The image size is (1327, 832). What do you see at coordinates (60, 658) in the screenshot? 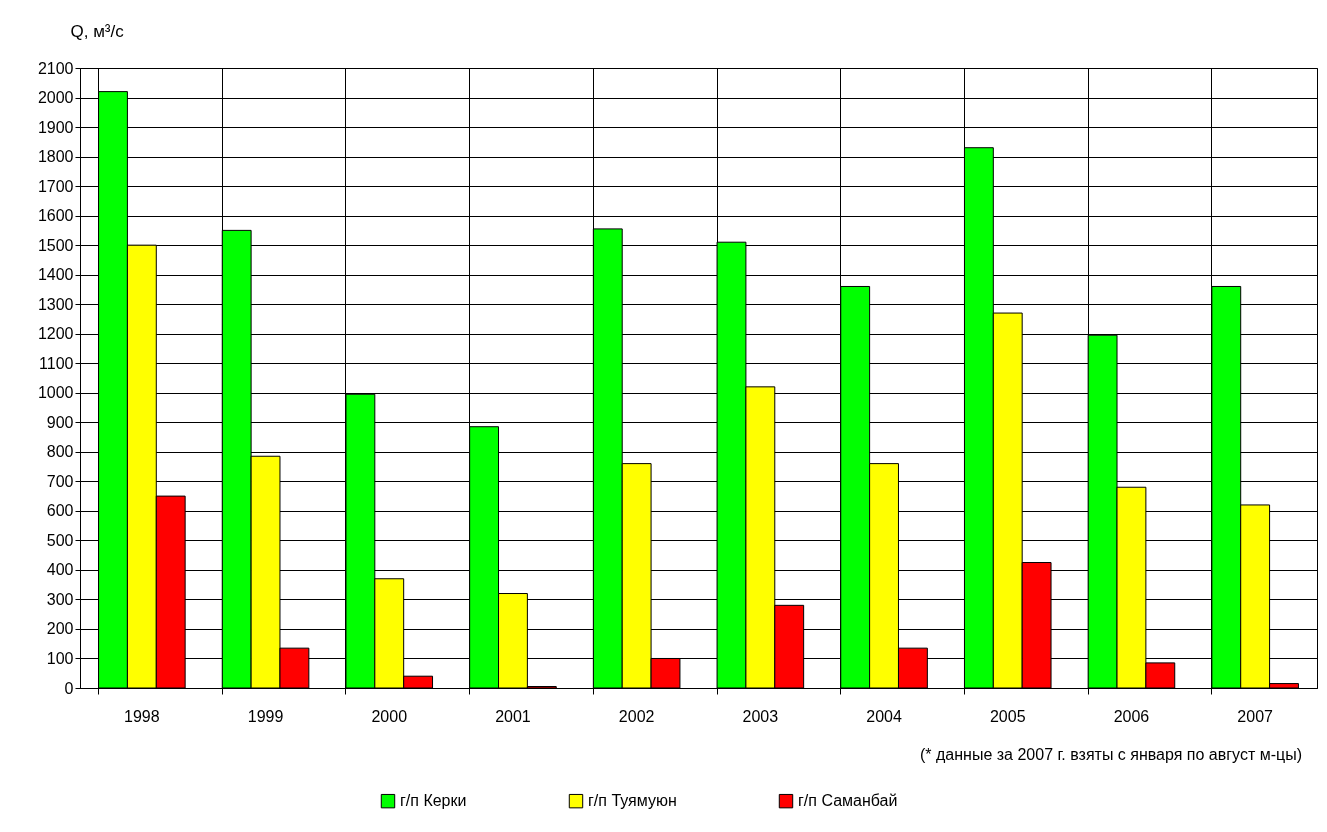
I see `y-tick-label: 100` at bounding box center [60, 658].